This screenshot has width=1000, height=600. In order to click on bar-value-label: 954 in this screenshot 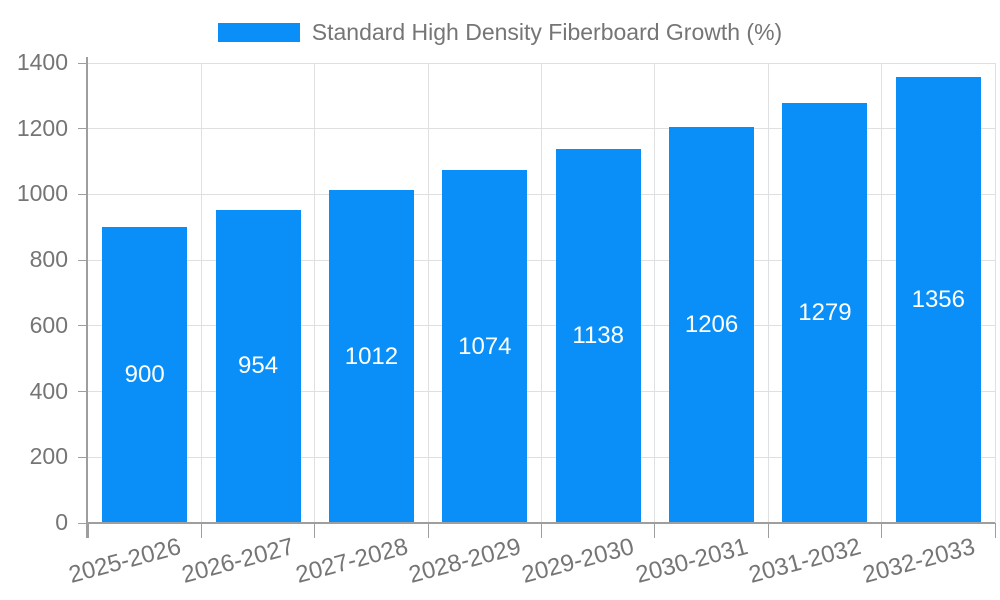, I will do `click(258, 366)`.